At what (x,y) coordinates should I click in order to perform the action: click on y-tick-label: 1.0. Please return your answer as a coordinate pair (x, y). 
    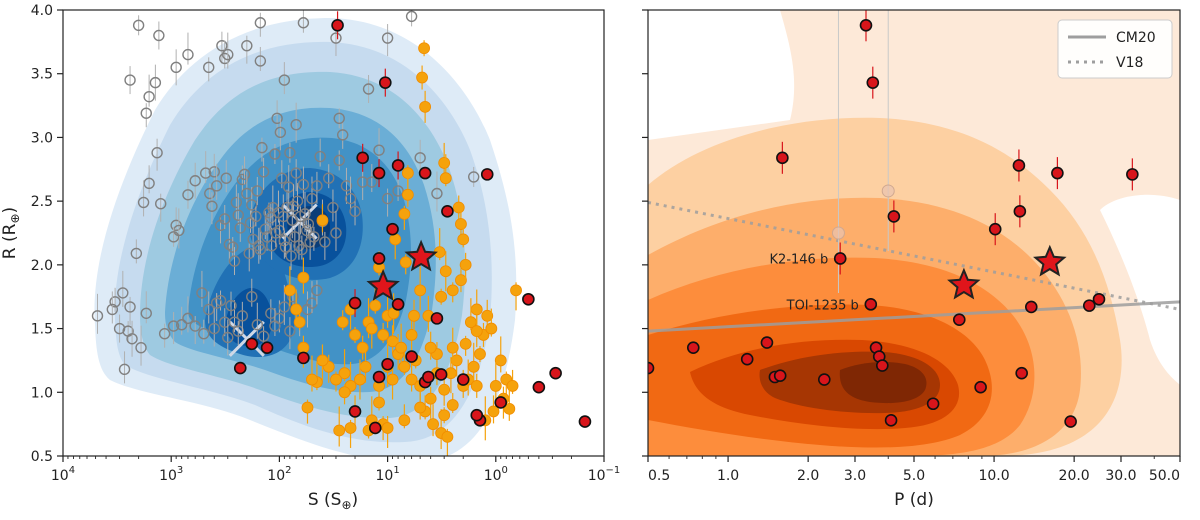
    Looking at the image, I should click on (42, 393).